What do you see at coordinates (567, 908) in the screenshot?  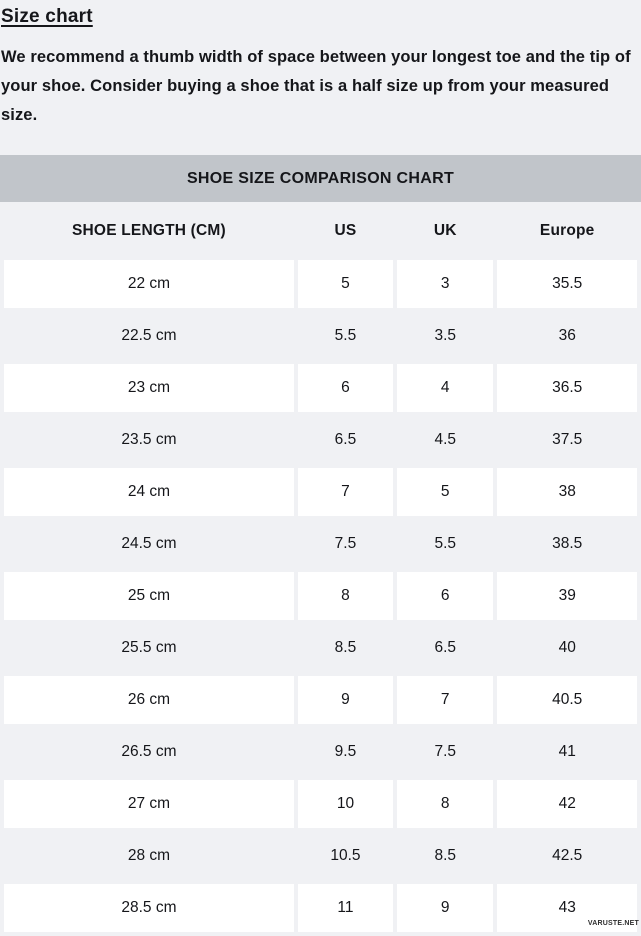 I see `table-cell: 43` at bounding box center [567, 908].